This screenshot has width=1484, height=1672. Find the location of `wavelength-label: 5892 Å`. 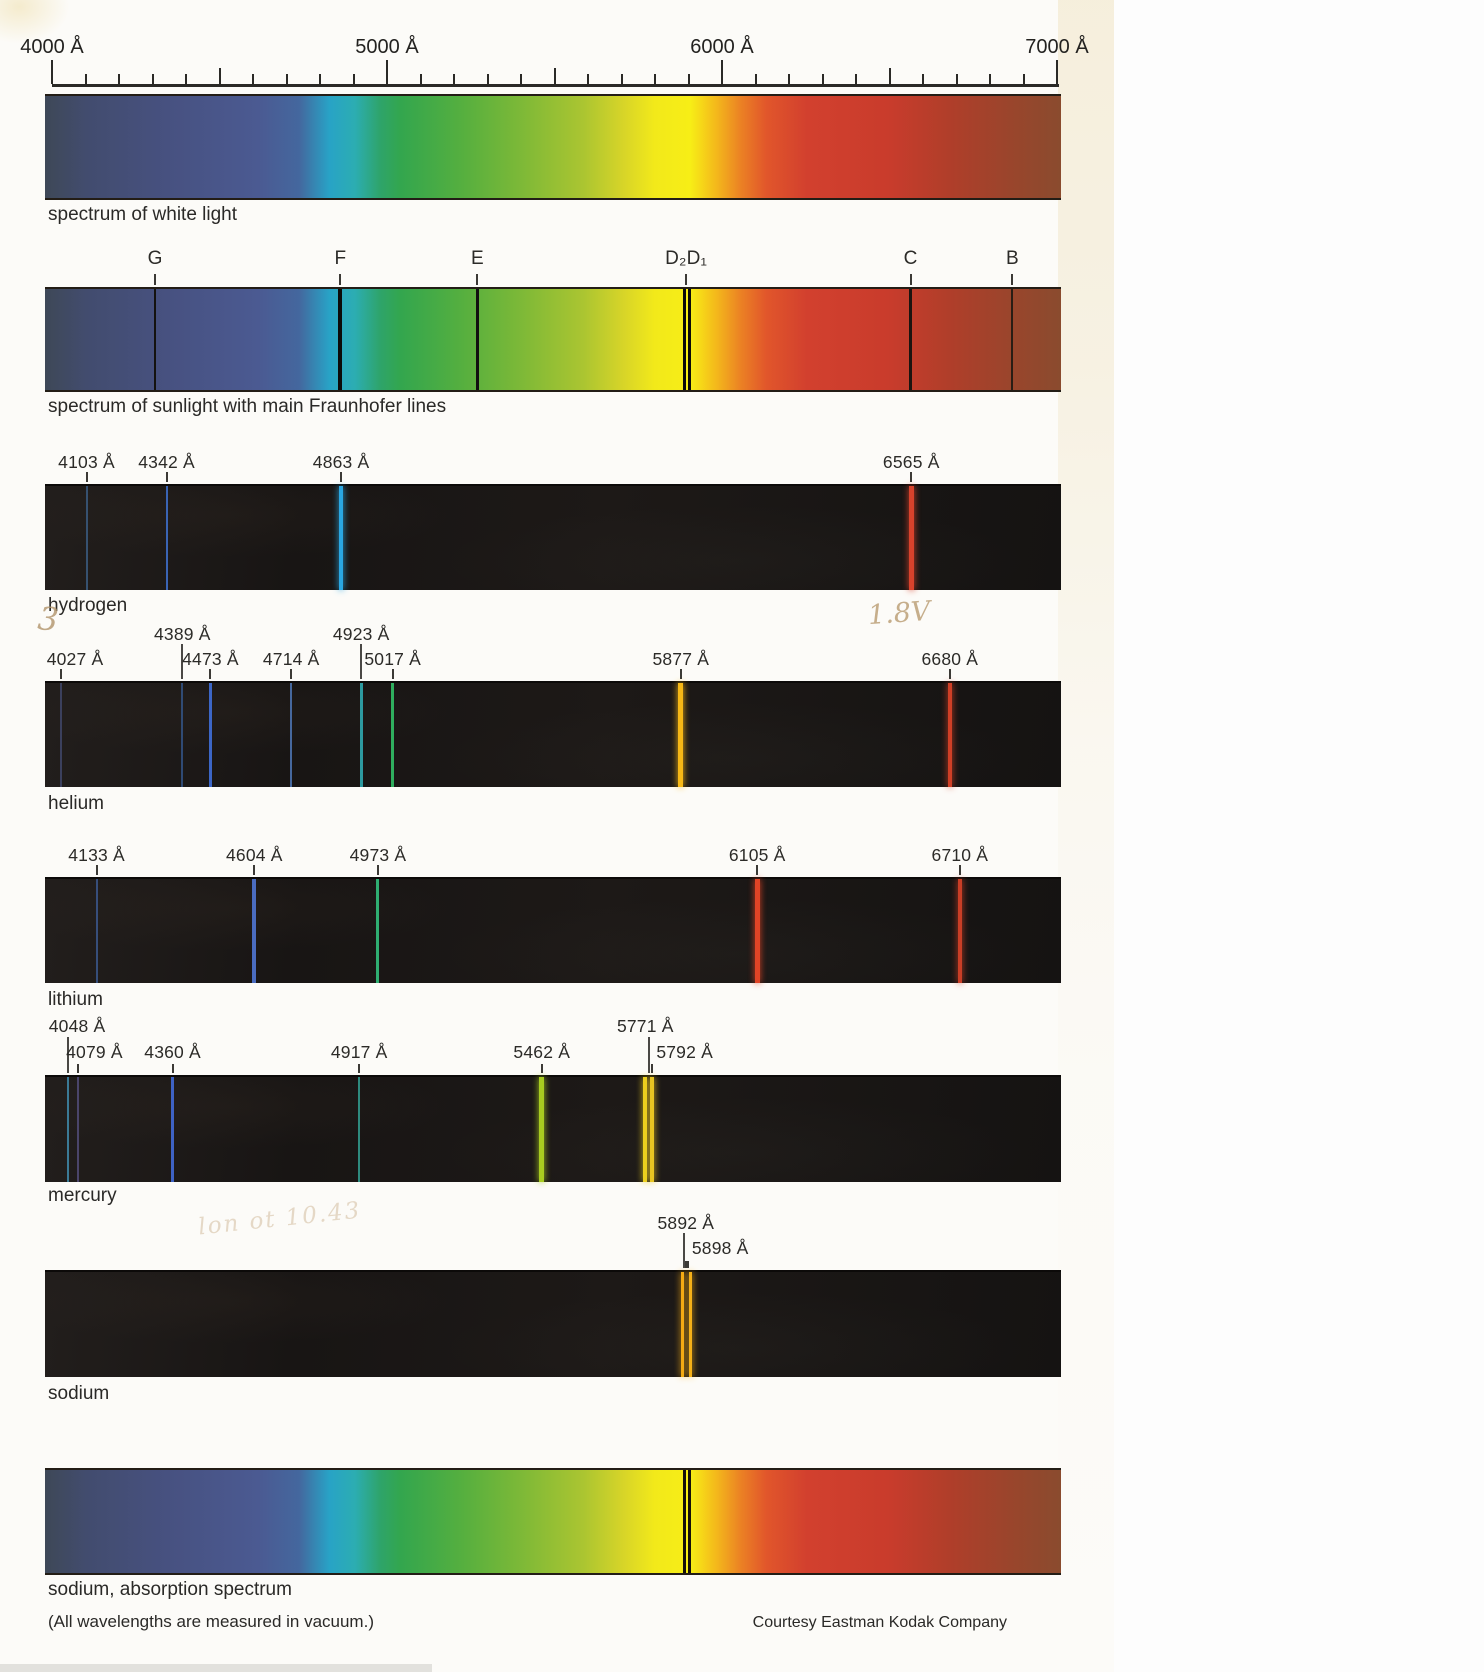

wavelength-label: 5892 Å is located at coordinates (686, 1223).